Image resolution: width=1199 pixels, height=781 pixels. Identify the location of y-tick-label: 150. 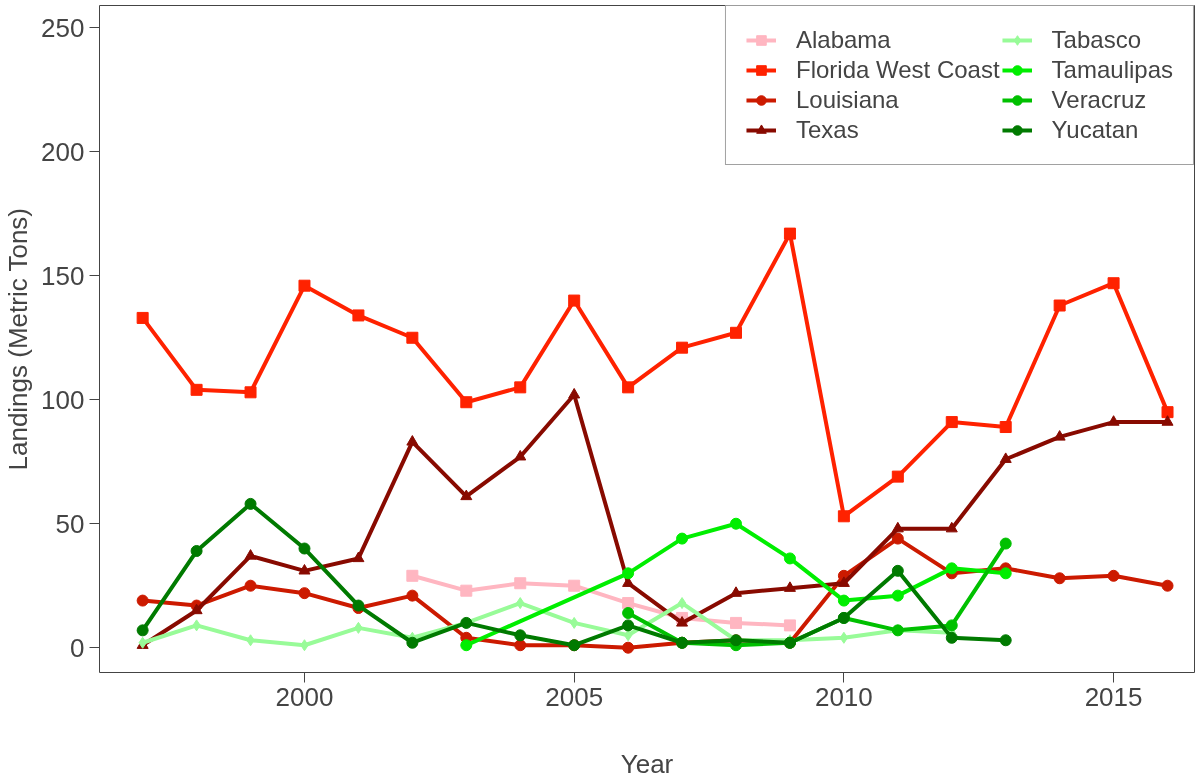
(63, 275).